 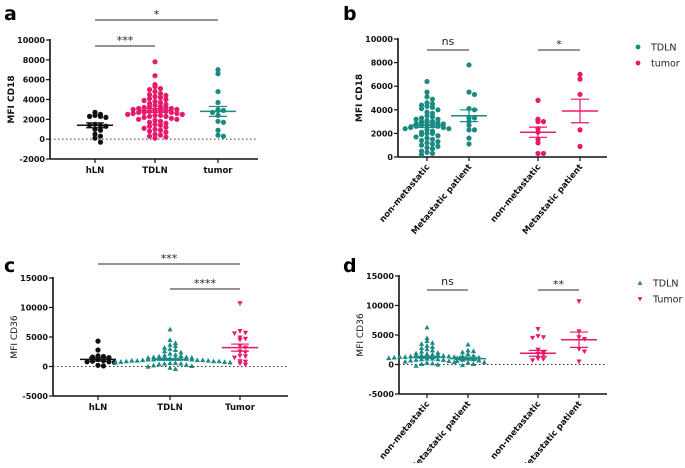 What do you see at coordinates (154, 171) in the screenshot?
I see `x-tick-label: TDLN` at bounding box center [154, 171].